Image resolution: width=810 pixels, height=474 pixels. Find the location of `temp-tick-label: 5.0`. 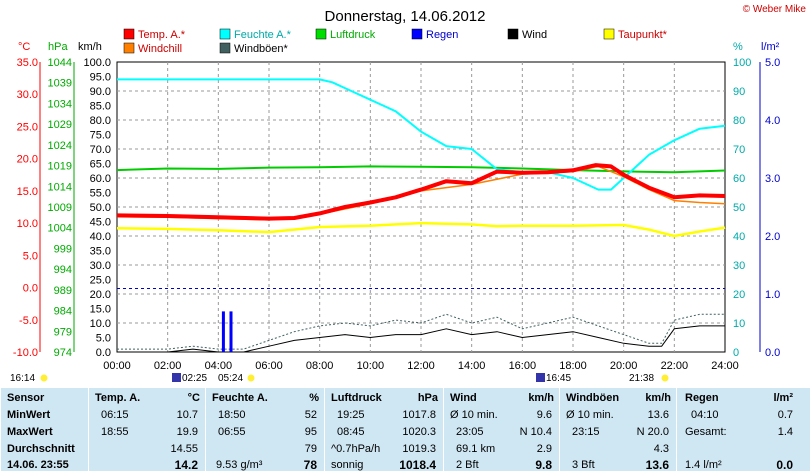

temp-tick-label: 5.0 is located at coordinates (30, 256).